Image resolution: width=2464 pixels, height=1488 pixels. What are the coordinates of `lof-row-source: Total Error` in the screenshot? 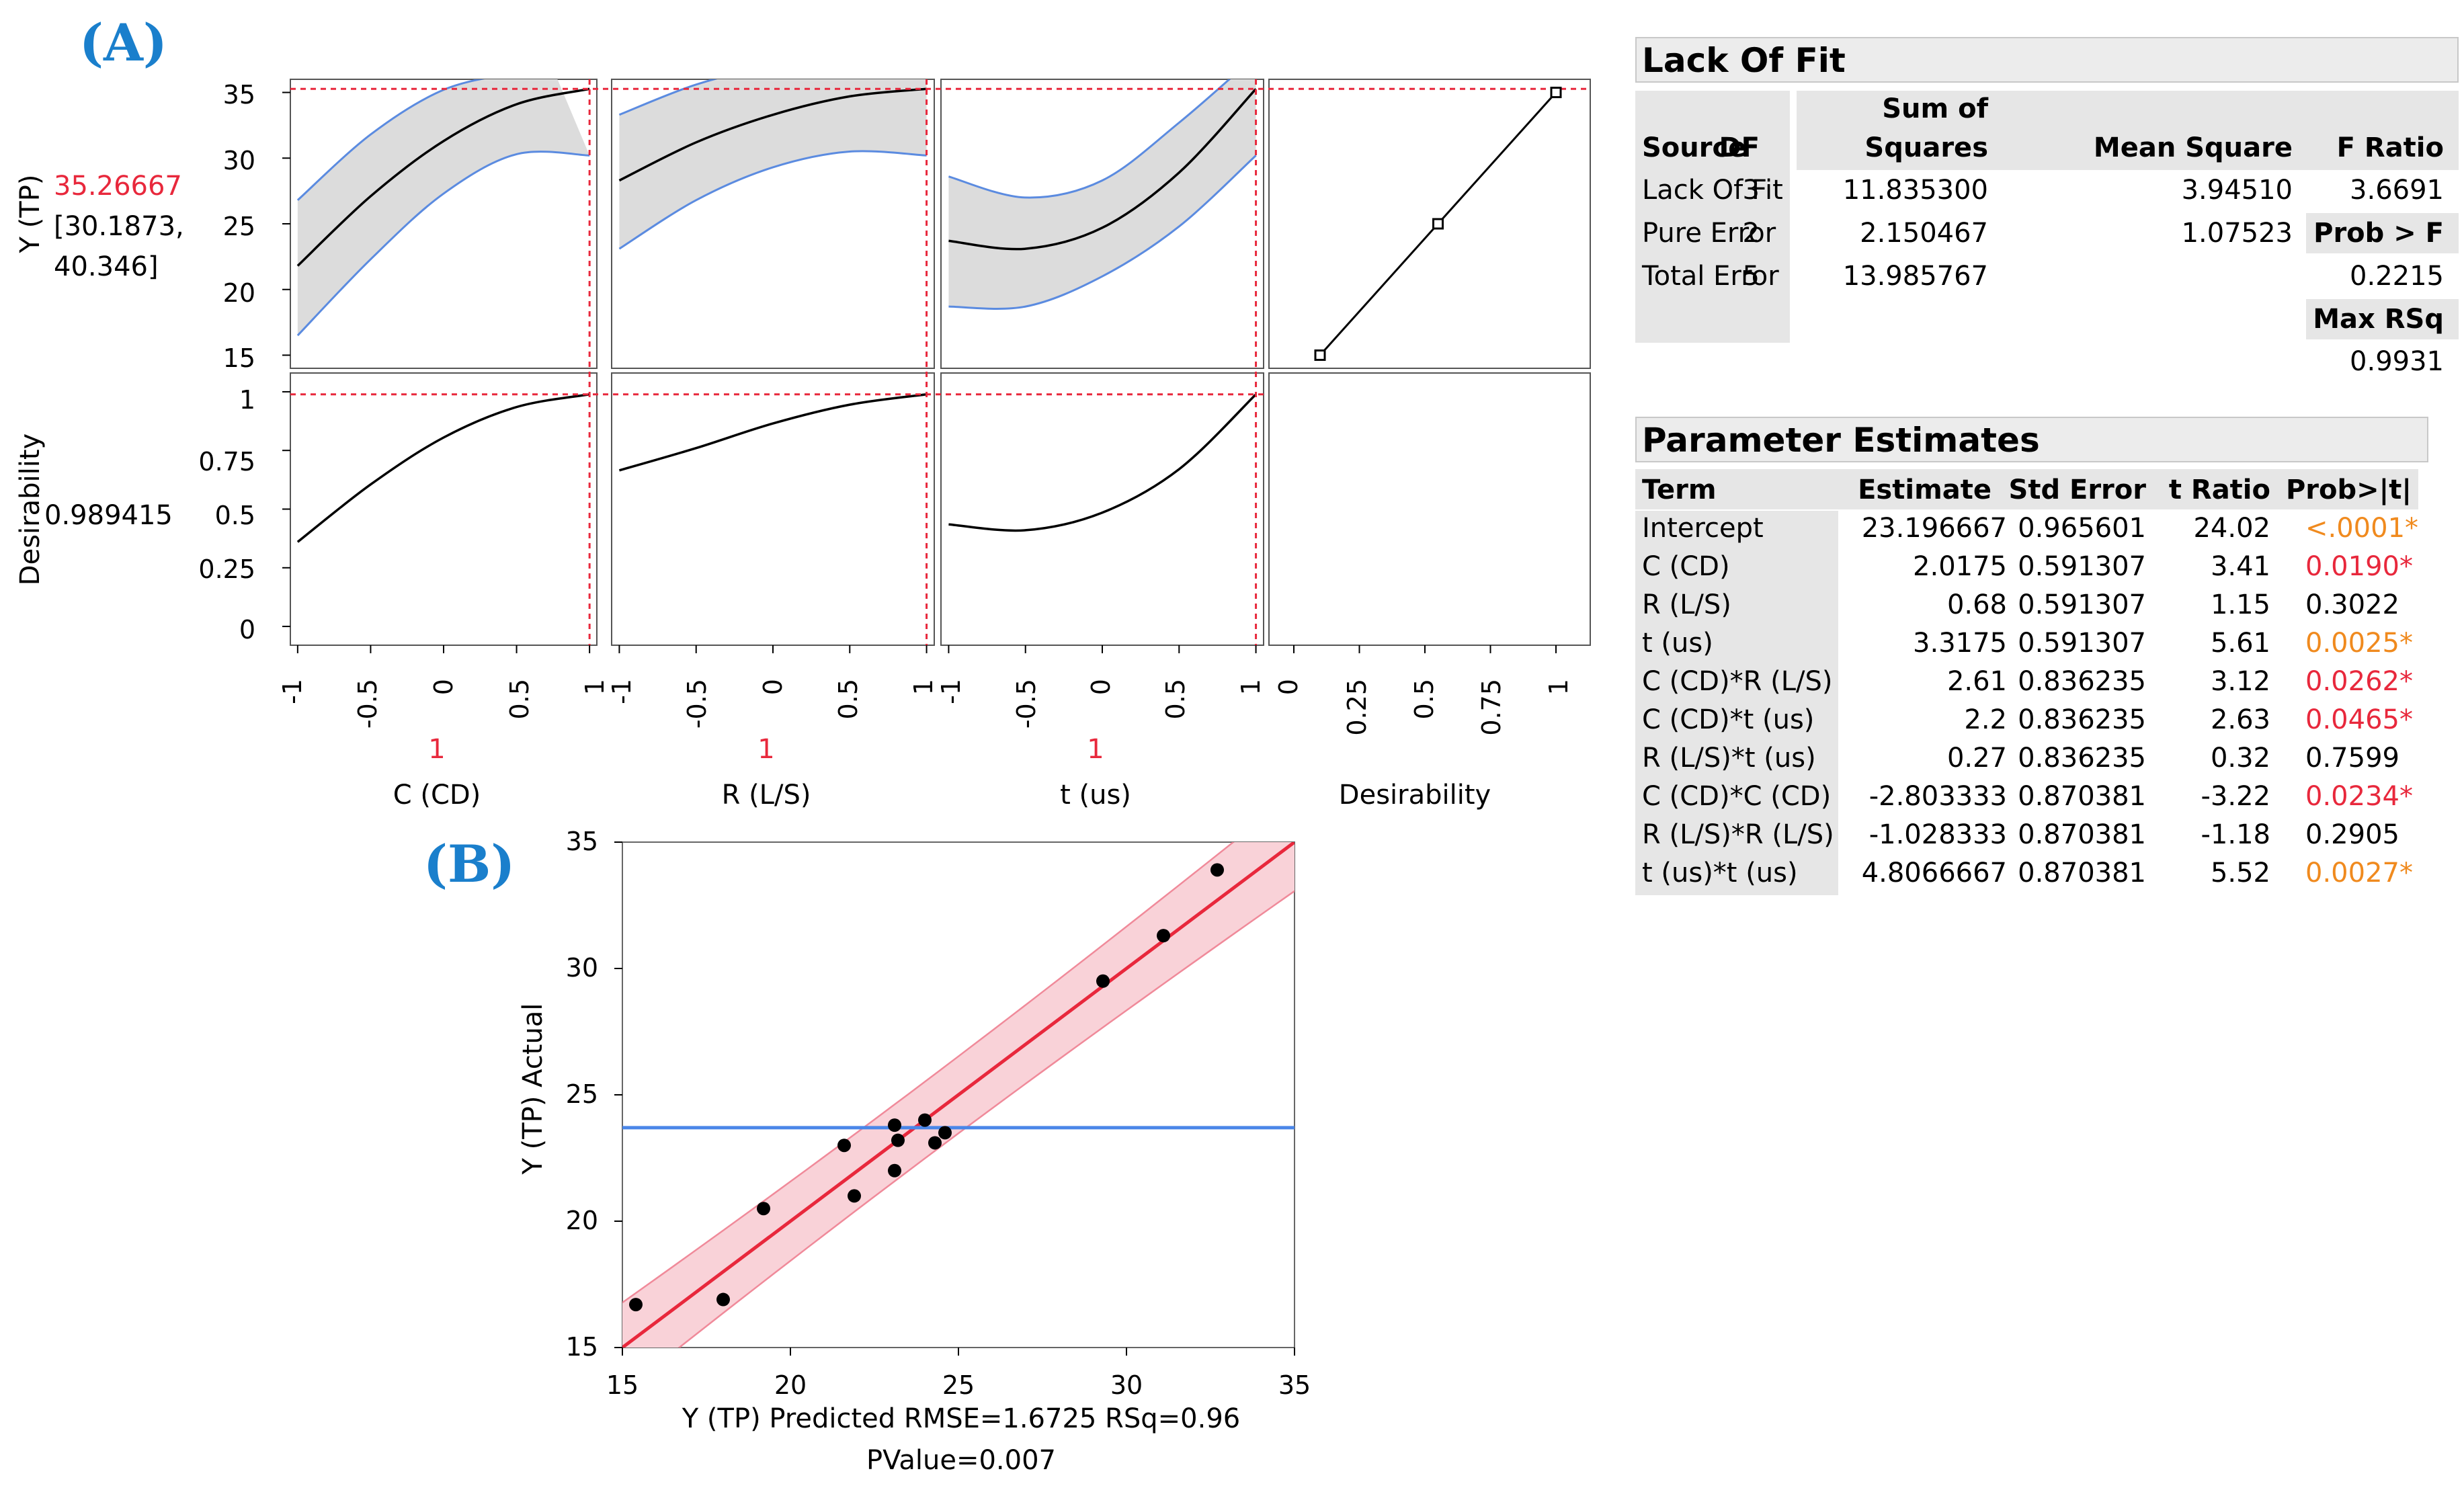 It's located at (1711, 276).